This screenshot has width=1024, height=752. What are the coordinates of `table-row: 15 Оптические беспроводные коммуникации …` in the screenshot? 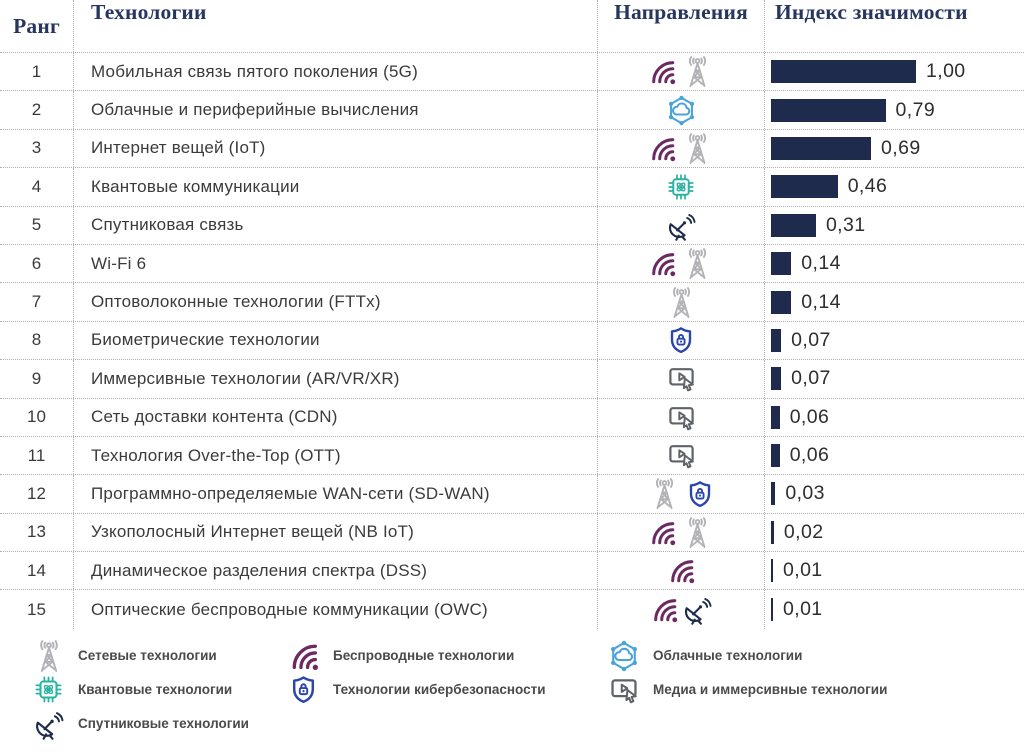 It's located at (512, 609).